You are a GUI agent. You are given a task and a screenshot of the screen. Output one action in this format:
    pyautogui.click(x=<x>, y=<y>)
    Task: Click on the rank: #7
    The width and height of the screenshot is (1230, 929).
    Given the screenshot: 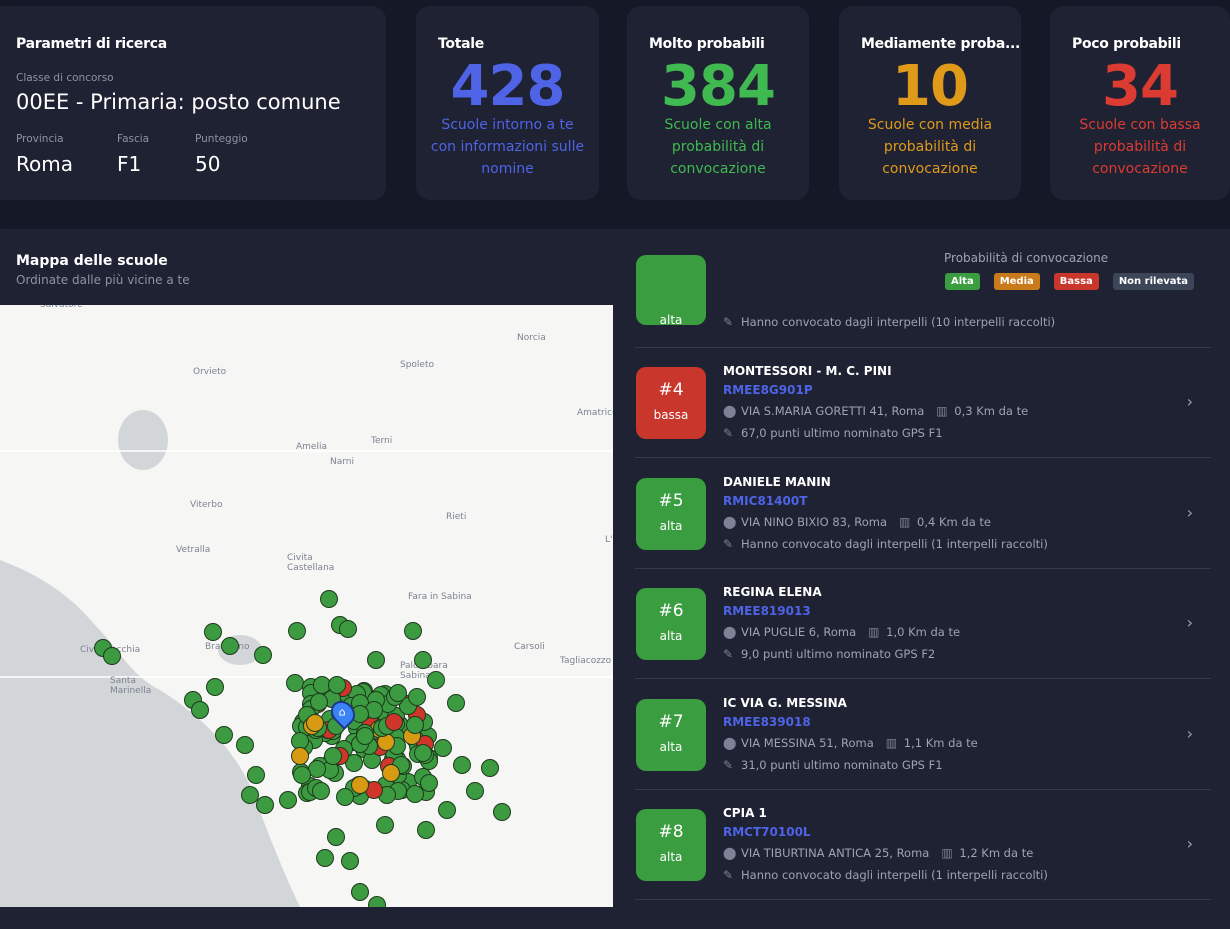 What is the action you would take?
    pyautogui.click(x=671, y=721)
    